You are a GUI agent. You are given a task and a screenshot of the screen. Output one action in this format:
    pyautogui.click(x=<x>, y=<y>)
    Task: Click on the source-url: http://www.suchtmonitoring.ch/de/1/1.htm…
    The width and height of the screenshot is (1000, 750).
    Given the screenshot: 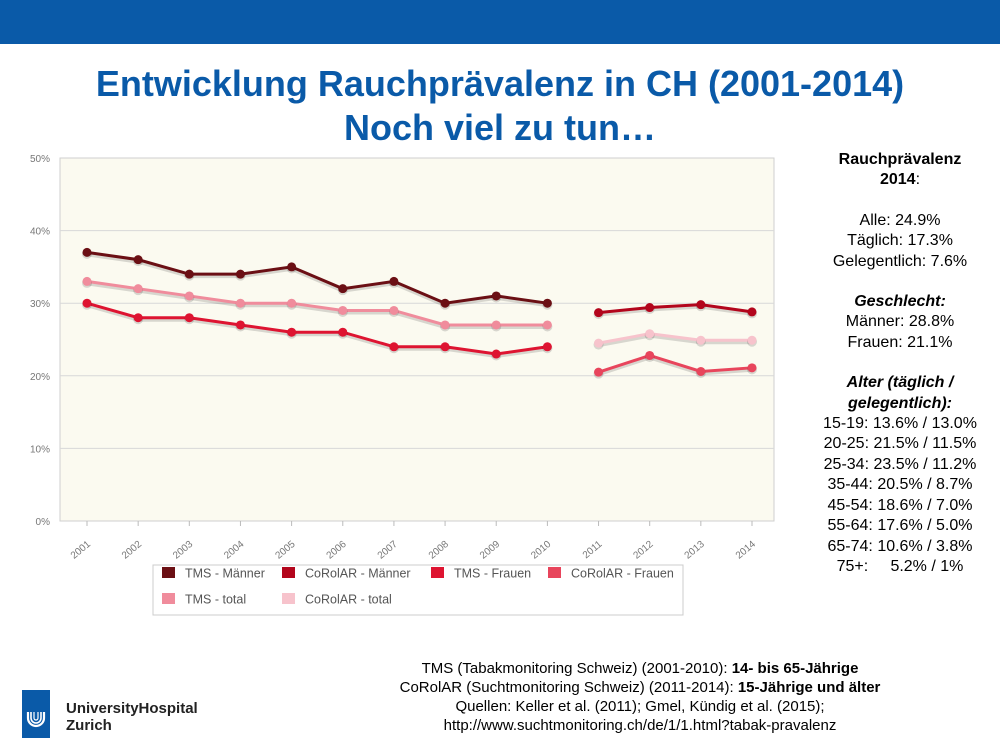 What is the action you would take?
    pyautogui.click(x=640, y=725)
    